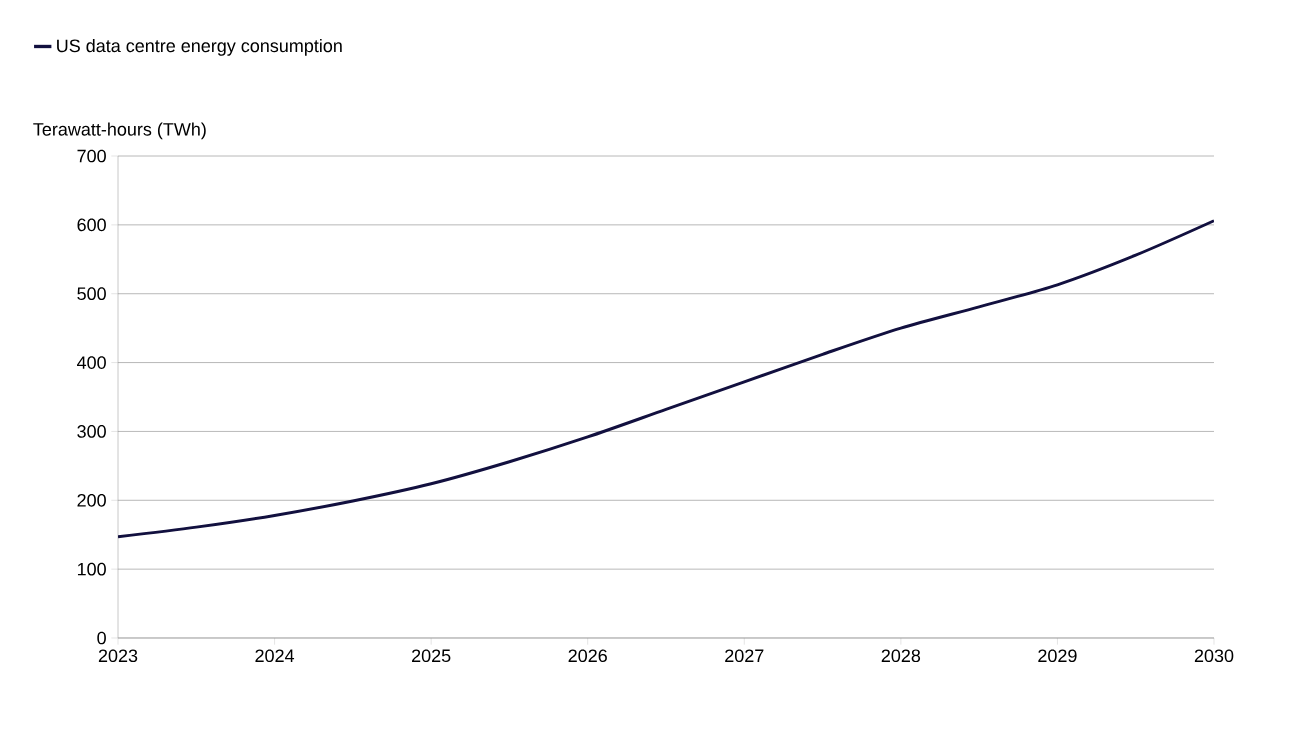 The width and height of the screenshot is (1293, 733). Describe the element at coordinates (91, 569) in the screenshot. I see `y-tick-label: 100` at that location.